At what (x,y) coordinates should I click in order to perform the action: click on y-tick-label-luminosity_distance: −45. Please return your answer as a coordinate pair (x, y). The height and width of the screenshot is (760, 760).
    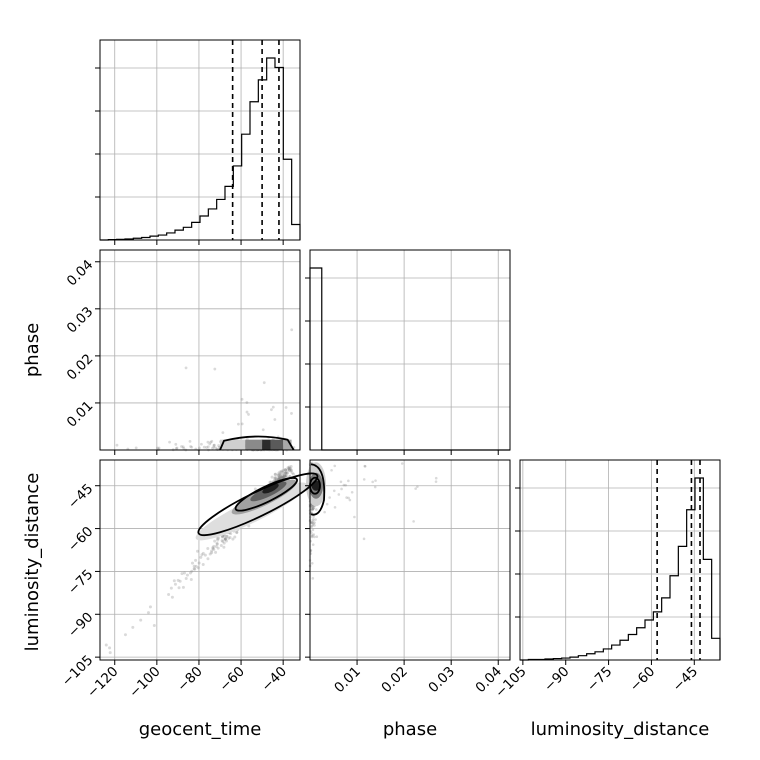
    Looking at the image, I should click on (80, 496).